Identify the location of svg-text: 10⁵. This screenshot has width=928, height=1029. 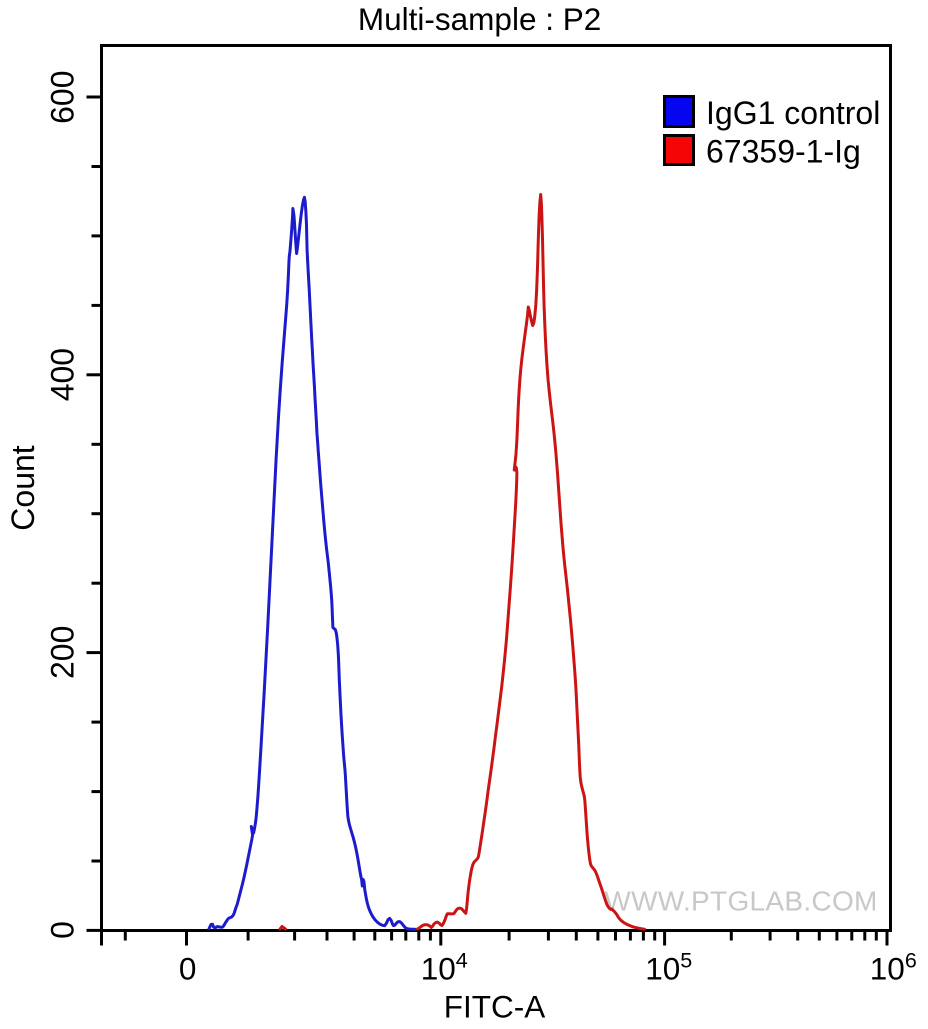
(668, 968).